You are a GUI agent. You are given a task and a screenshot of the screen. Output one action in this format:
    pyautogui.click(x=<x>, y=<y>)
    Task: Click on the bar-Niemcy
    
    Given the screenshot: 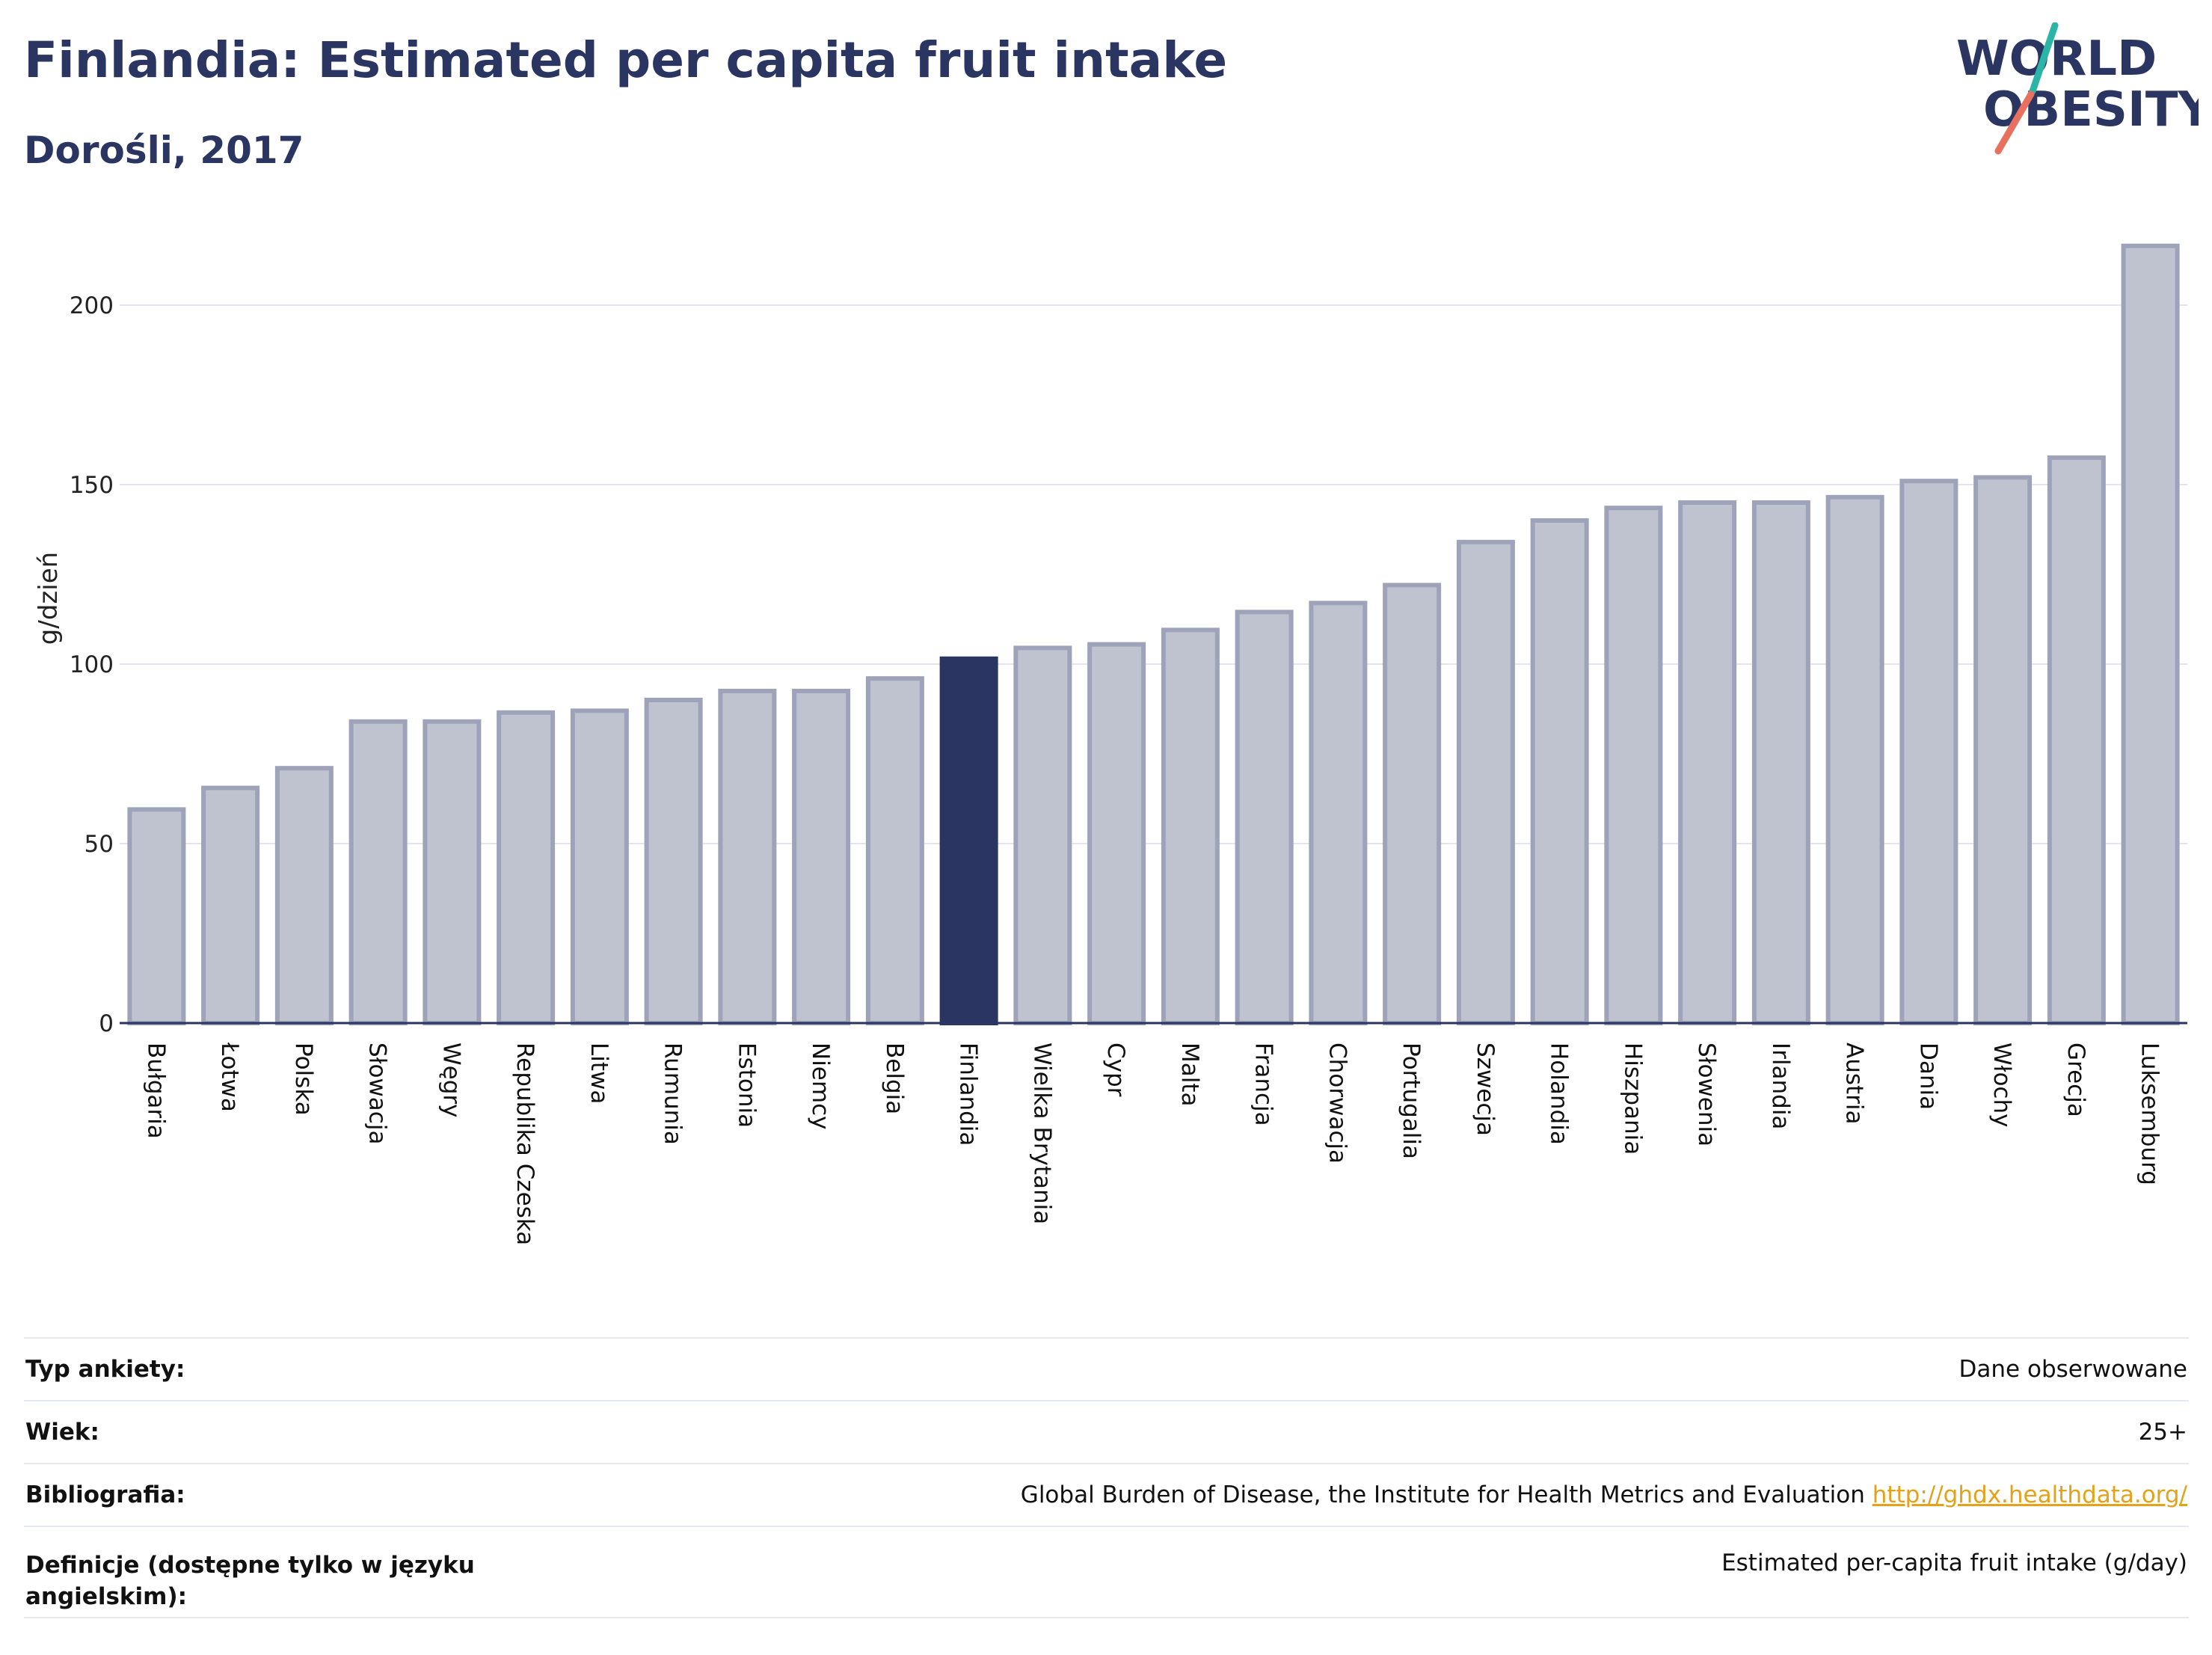 What is the action you would take?
    pyautogui.click(x=822, y=857)
    